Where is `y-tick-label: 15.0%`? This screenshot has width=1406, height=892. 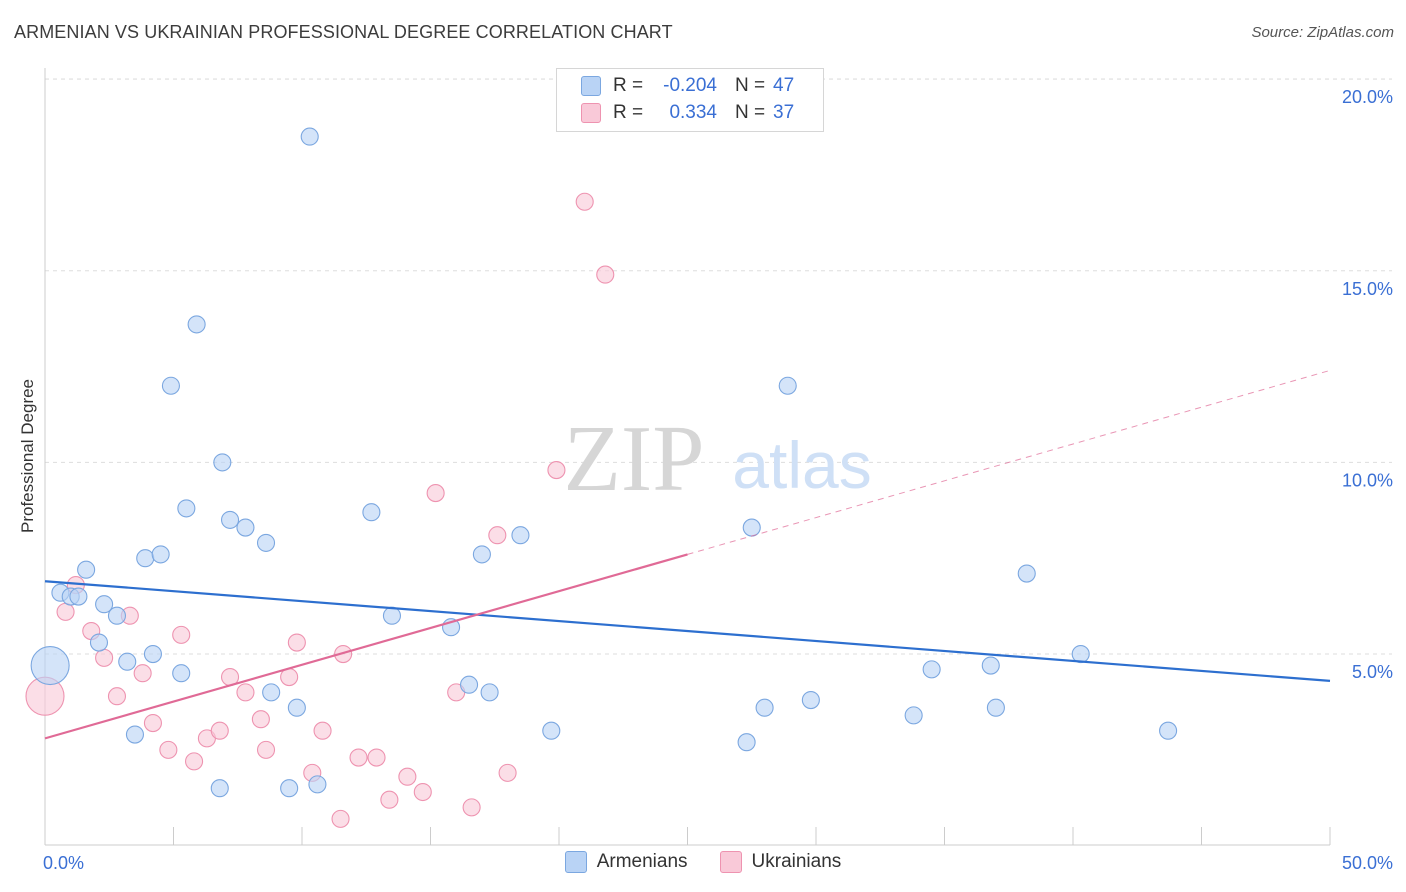 y-tick-label: 15.0% is located at coordinates (1367, 289).